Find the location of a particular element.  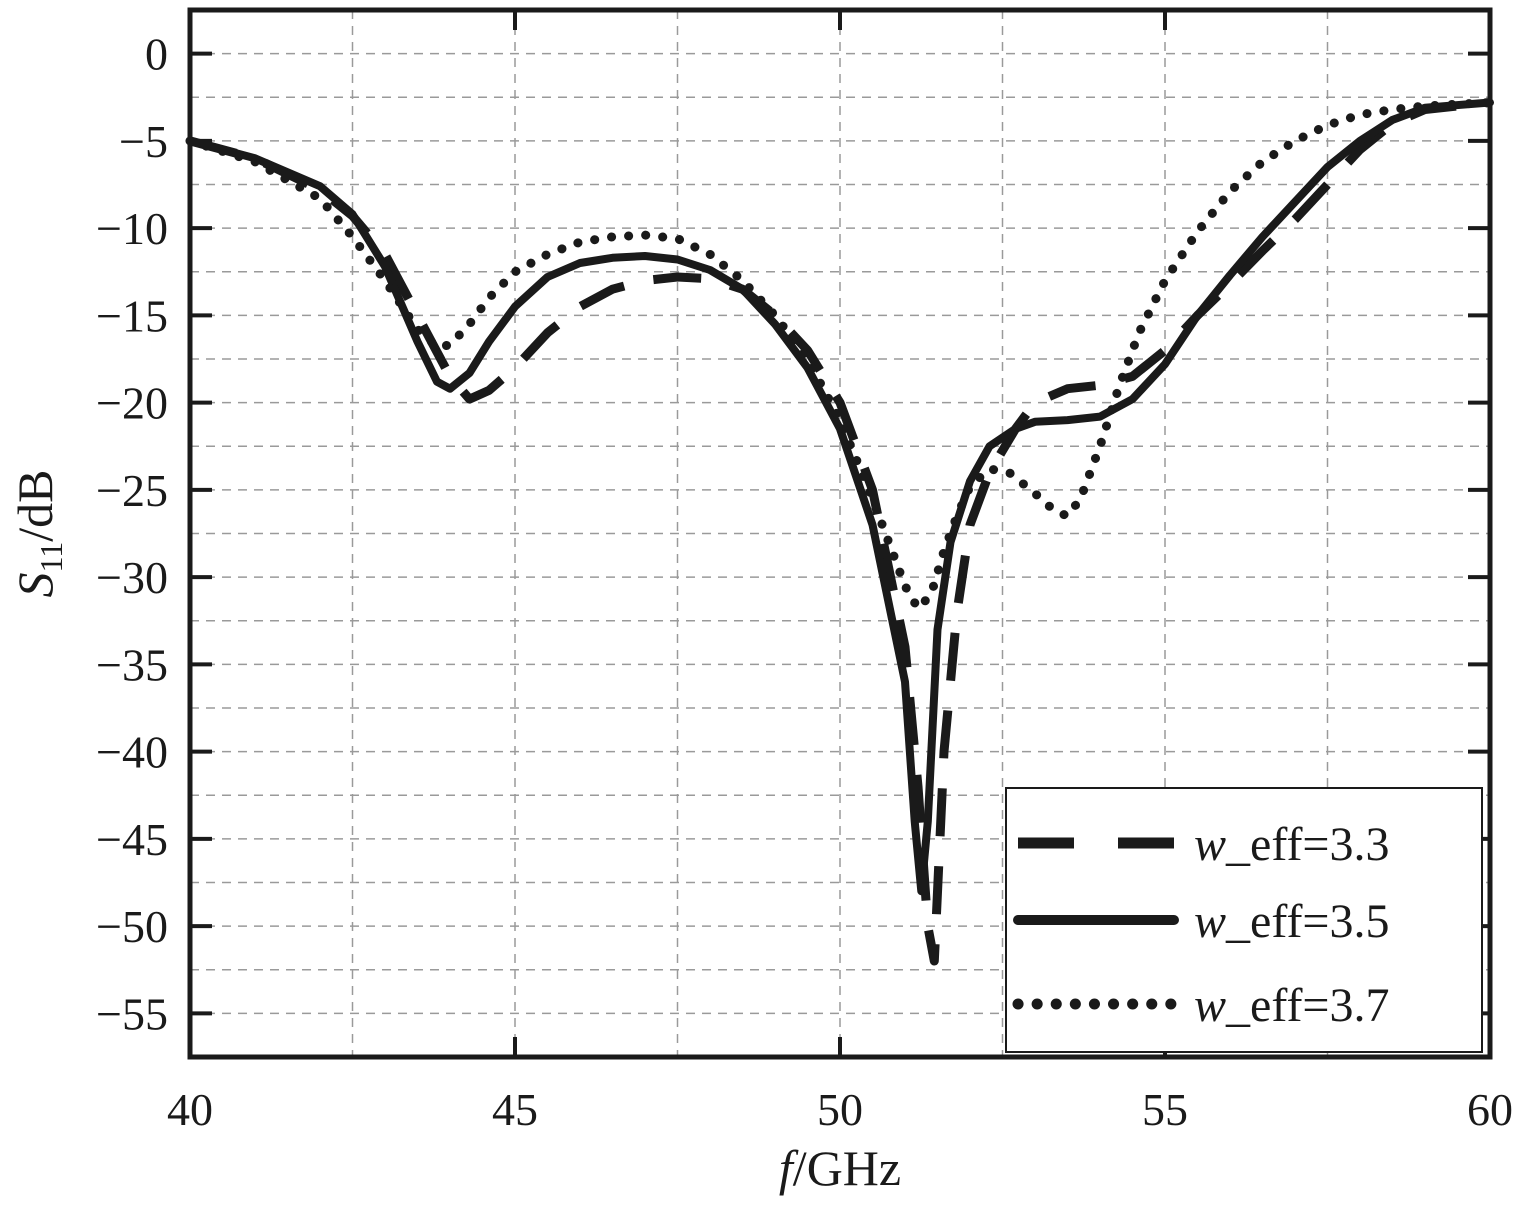

x-tick-label: 45 is located at coordinates (515, 1109).